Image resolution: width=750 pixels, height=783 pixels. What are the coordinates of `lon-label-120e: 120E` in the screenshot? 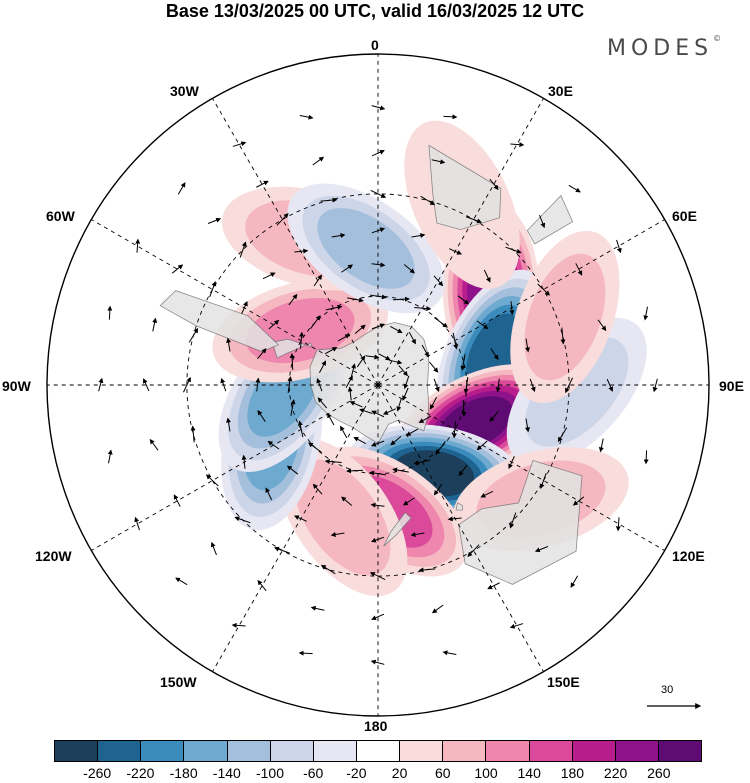 It's located at (688, 556).